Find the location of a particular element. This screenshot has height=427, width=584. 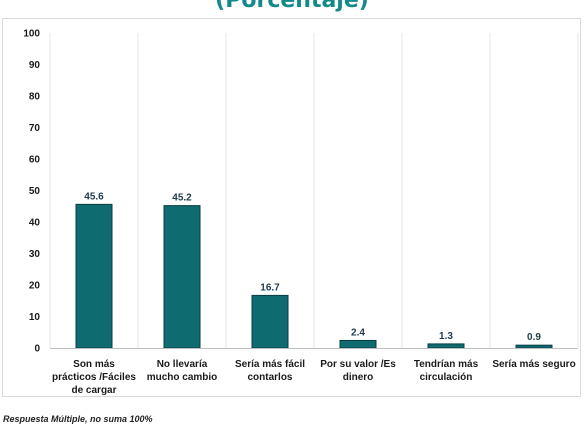

x-category-label: Tendrían más circulación is located at coordinates (446, 371).